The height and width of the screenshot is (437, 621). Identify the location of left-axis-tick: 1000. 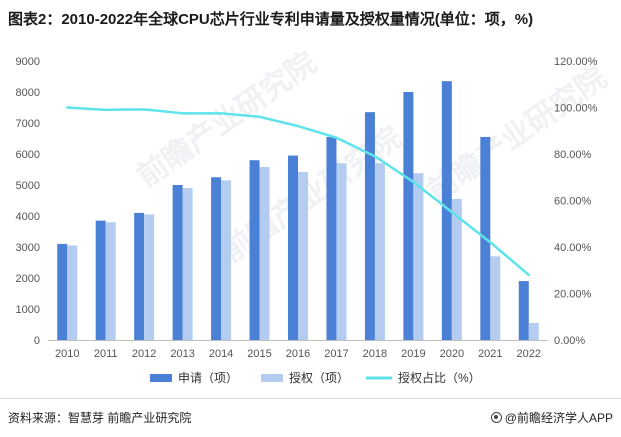
(28, 310).